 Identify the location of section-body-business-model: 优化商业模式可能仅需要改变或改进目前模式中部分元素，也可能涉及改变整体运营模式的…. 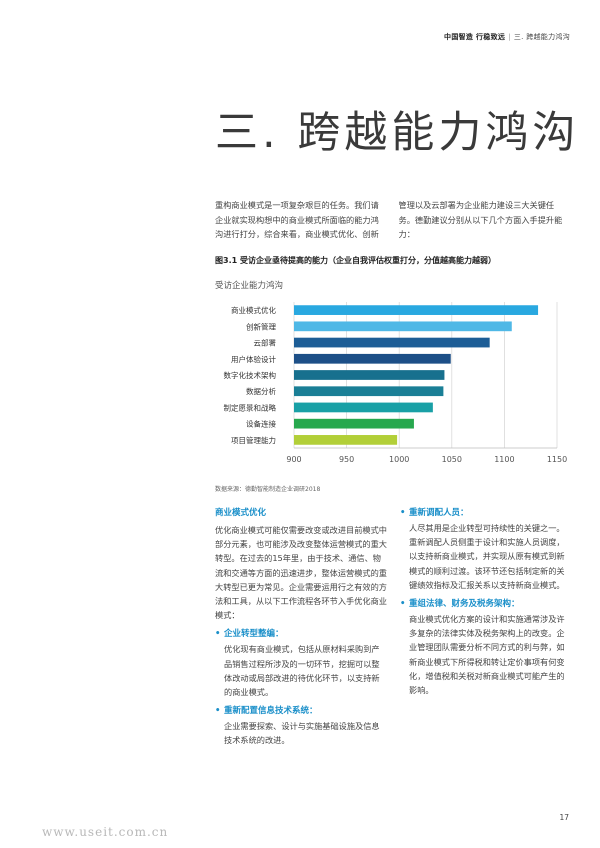
(301, 573).